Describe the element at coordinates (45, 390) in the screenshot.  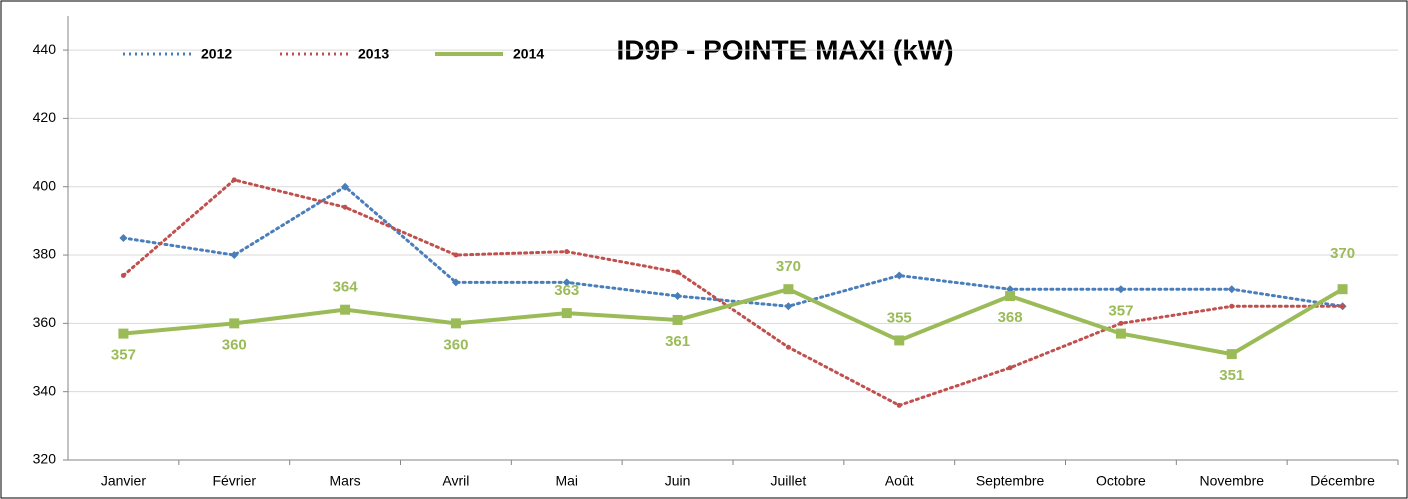
I see `y-tick-label: 340` at that location.